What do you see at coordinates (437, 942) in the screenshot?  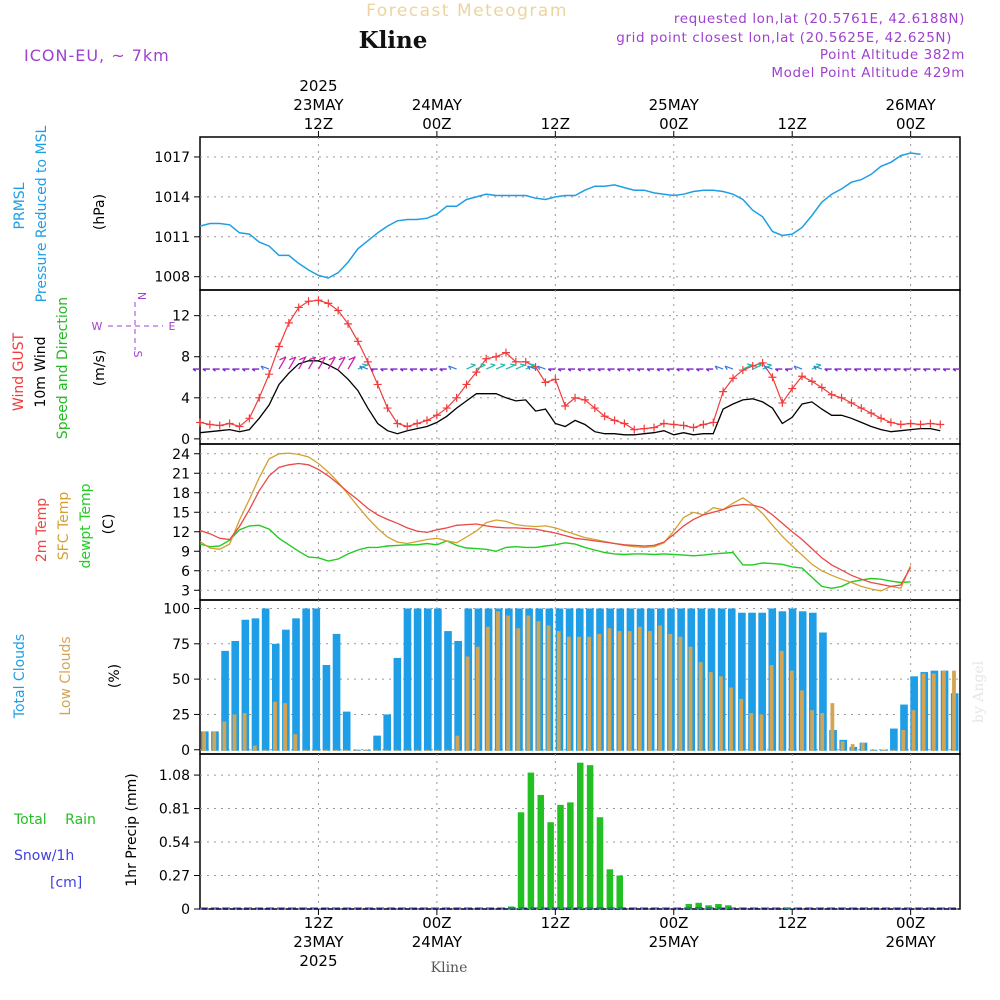 I see `bottom-time-label: 24MAY` at bounding box center [437, 942].